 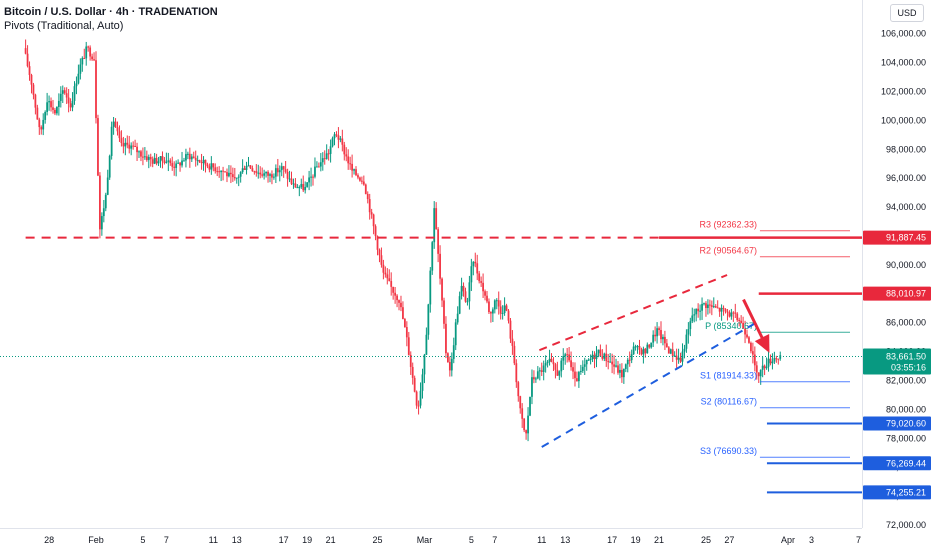 What do you see at coordinates (906, 424) in the screenshot?
I see `price-tag-label: 79,020.60` at bounding box center [906, 424].